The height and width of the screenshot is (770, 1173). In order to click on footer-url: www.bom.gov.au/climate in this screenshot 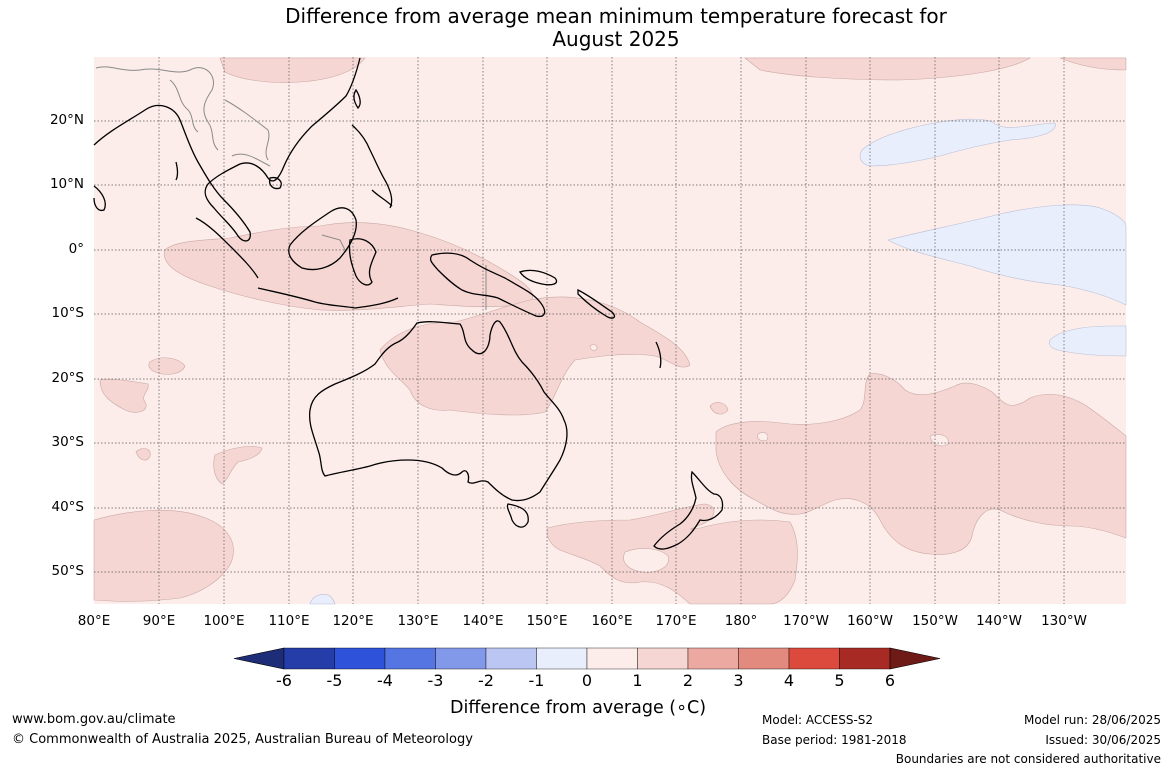, I will do `click(94, 719)`.